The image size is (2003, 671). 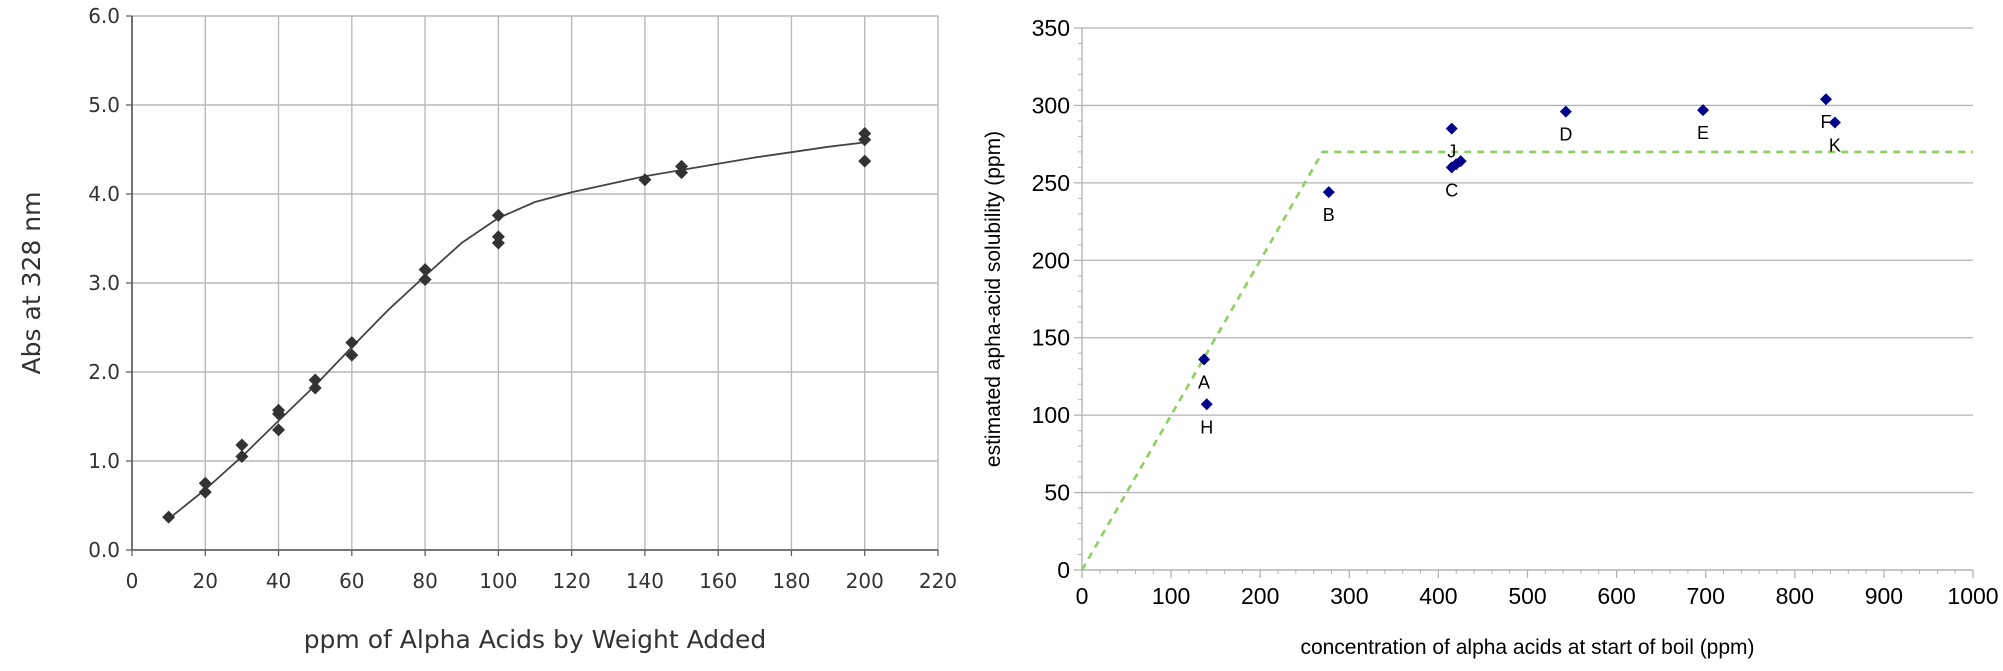 I want to click on right-y-tick-label: 100, so click(x=1051, y=415).